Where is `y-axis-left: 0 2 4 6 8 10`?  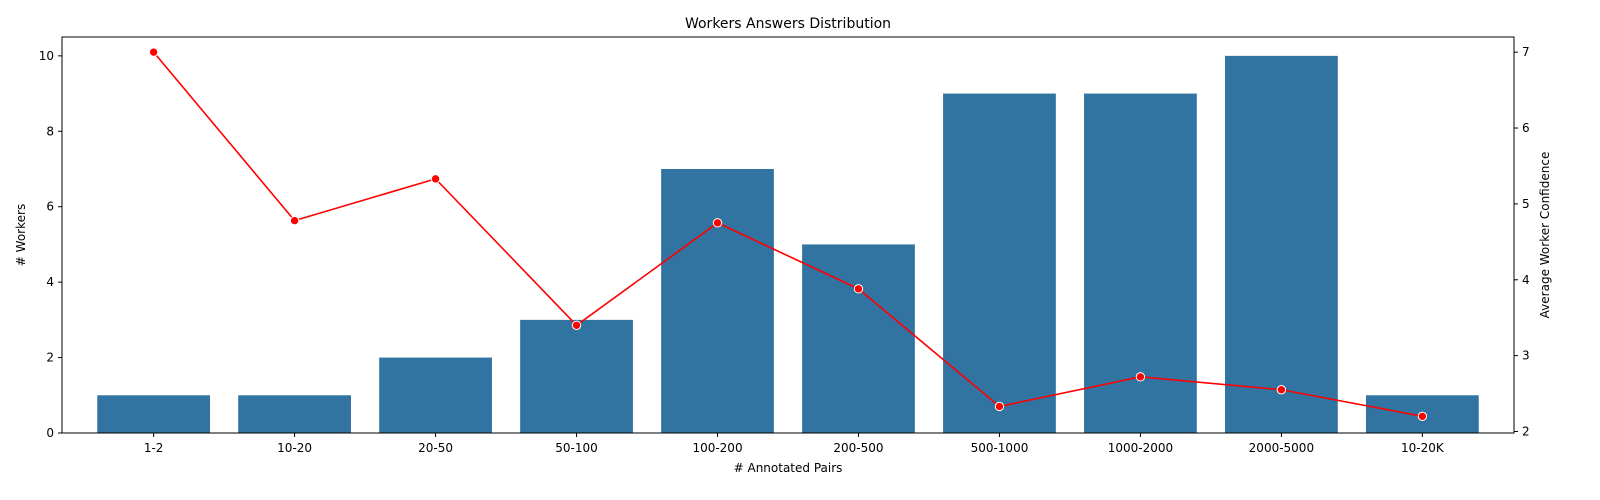 y-axis-left: 0 2 4 6 8 10 is located at coordinates (50, 244).